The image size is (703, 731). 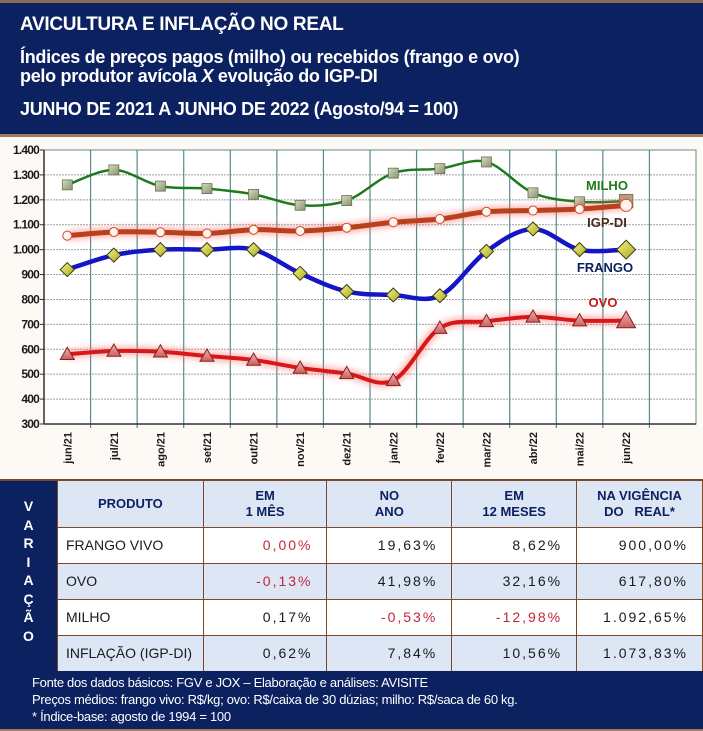 What do you see at coordinates (265, 545) in the screenshot?
I see `cell-mes: 0,00%` at bounding box center [265, 545].